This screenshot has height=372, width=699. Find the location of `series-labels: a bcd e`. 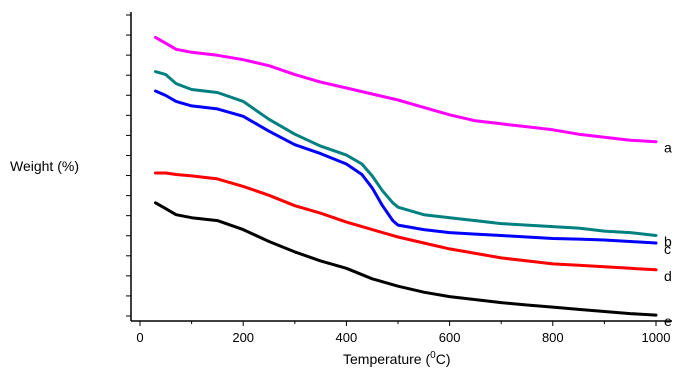

series-labels: a bcd e is located at coordinates (668, 234).